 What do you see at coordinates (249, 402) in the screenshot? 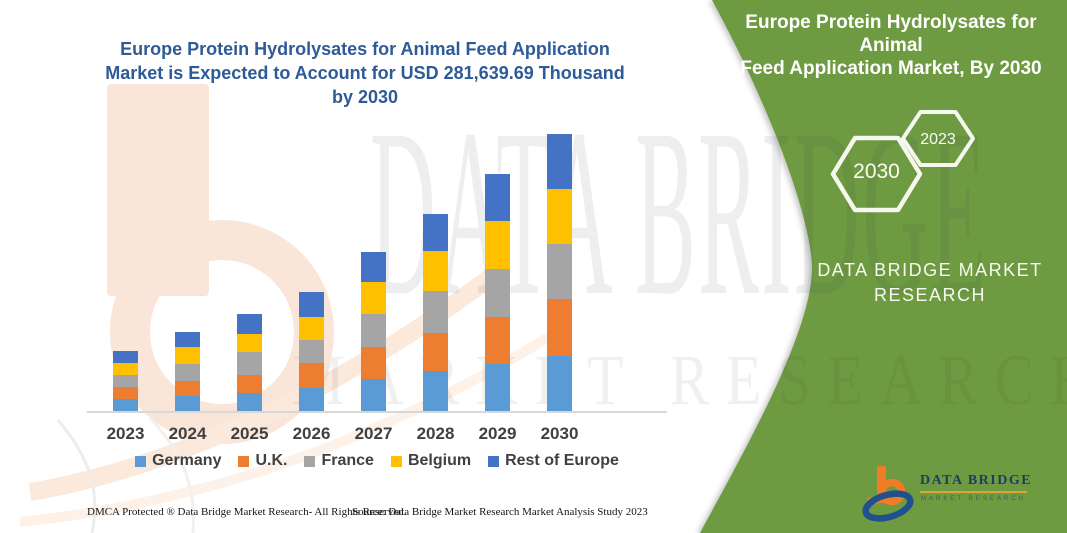
I see `bar-segment-germany-2025` at bounding box center [249, 402].